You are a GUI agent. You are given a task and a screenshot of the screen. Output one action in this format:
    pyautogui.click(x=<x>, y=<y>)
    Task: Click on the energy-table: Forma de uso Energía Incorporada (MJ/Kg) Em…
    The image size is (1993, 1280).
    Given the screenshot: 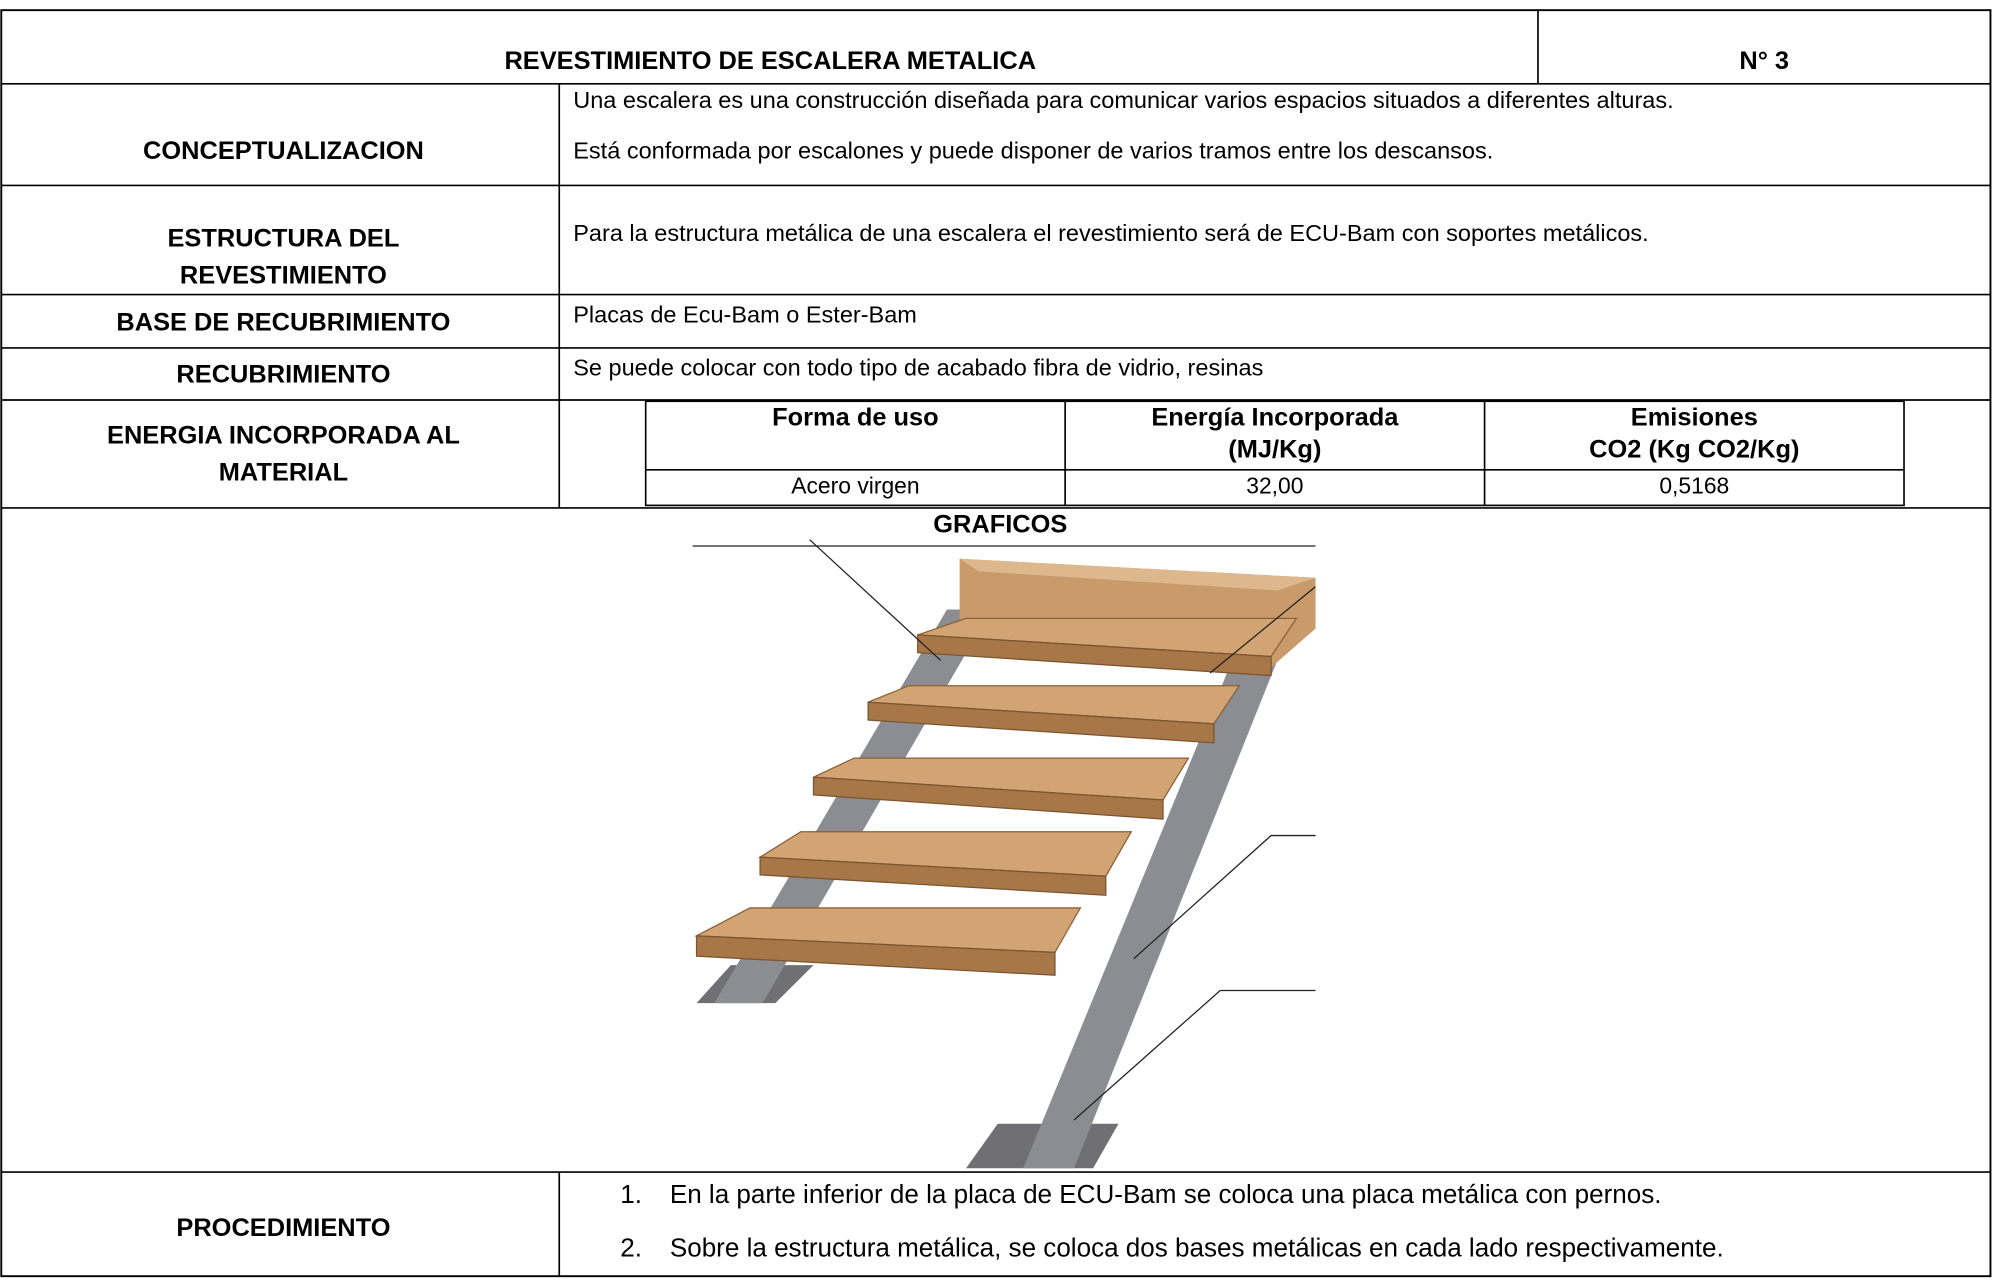 What is the action you would take?
    pyautogui.click(x=1285, y=451)
    